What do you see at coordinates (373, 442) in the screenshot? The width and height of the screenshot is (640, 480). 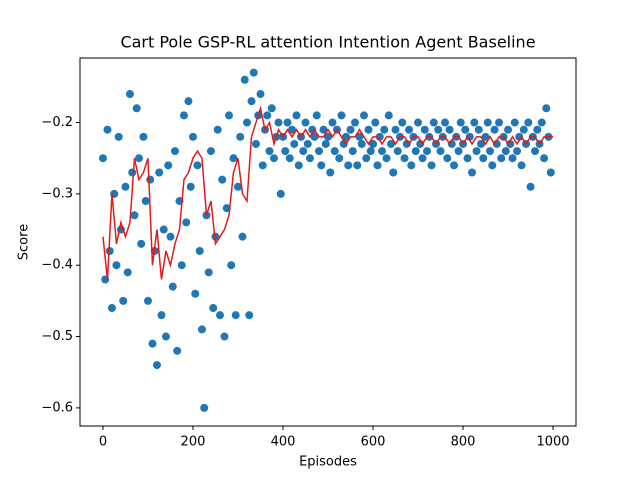 I see `x-tick-label: 600` at bounding box center [373, 442].